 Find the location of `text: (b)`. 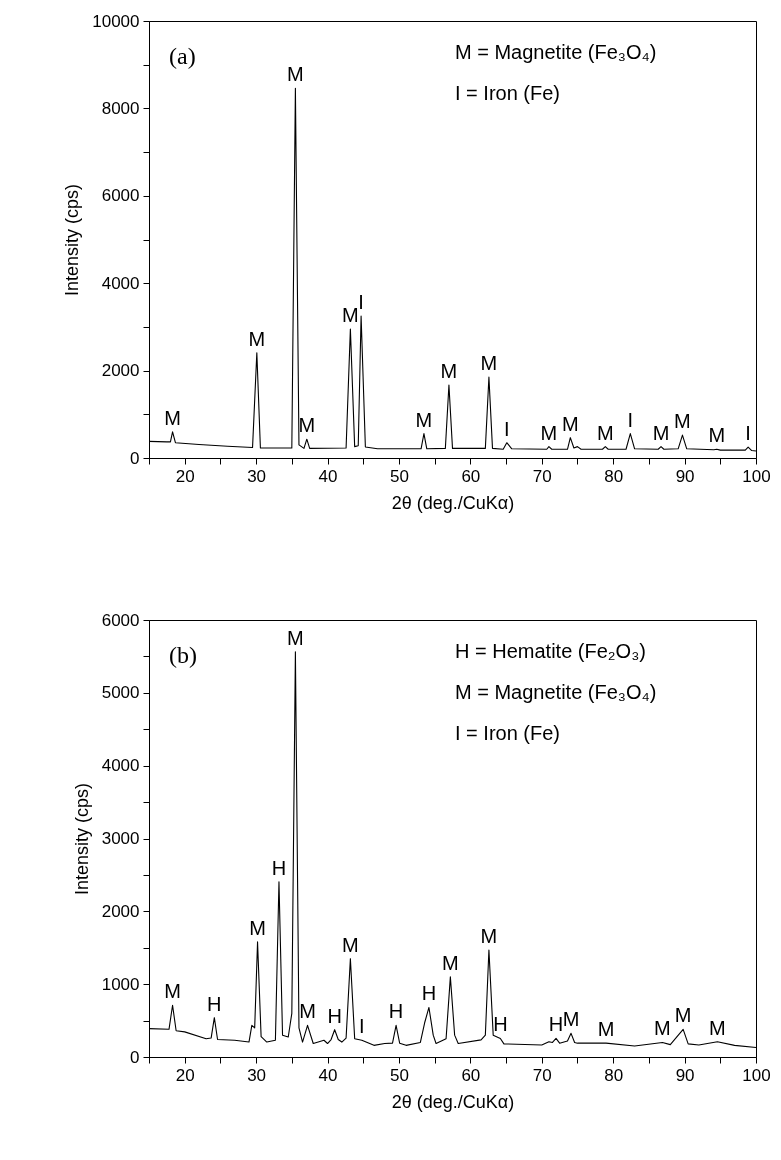

text: (b) is located at coordinates (183, 655).